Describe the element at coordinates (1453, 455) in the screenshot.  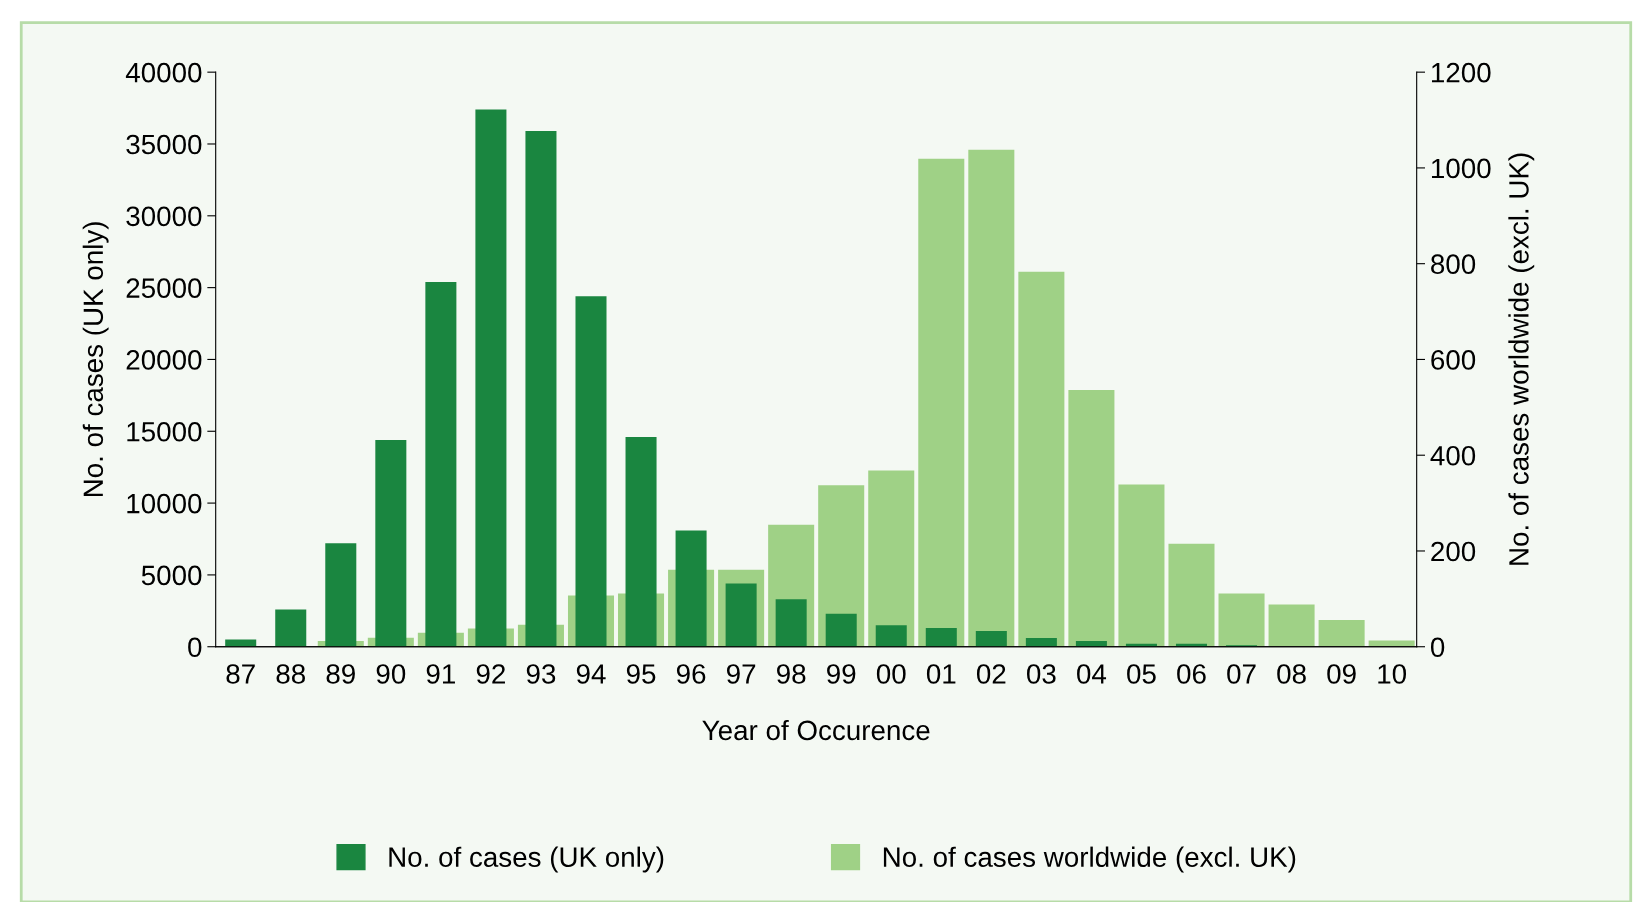
I see `y2-tick-label: 400` at that location.